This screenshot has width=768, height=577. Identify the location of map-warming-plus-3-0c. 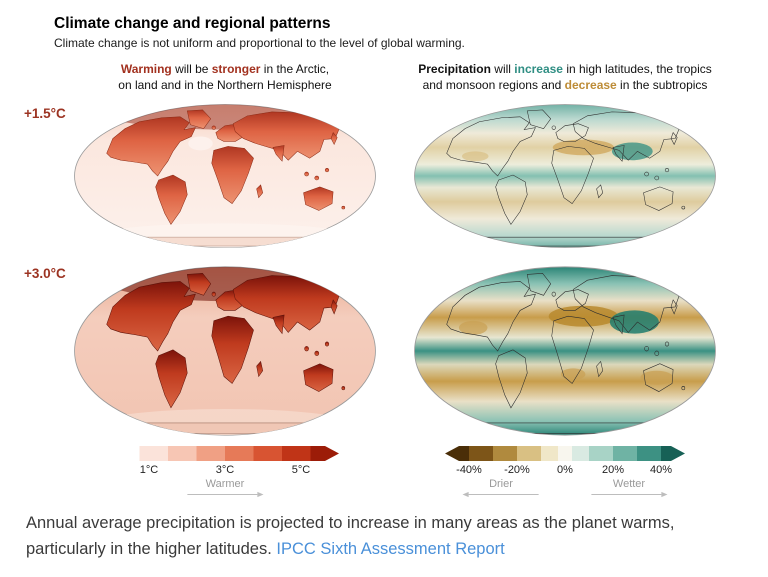
(225, 351).